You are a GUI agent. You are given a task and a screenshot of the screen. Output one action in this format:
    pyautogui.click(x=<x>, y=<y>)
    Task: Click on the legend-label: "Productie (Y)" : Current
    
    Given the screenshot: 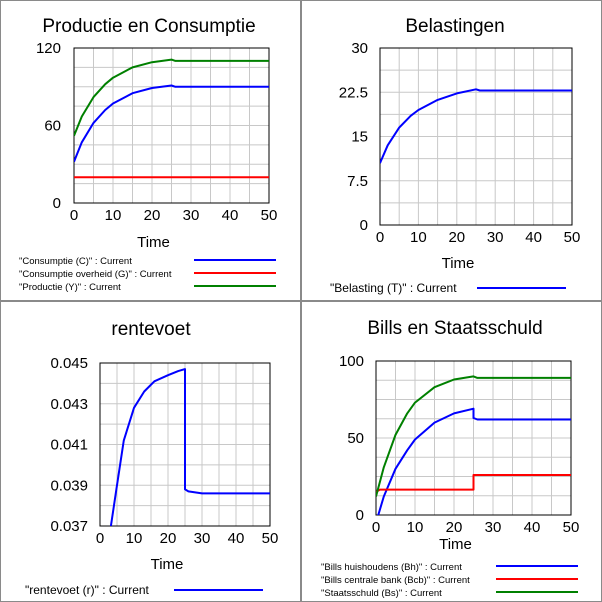 What is the action you would take?
    pyautogui.click(x=70, y=287)
    